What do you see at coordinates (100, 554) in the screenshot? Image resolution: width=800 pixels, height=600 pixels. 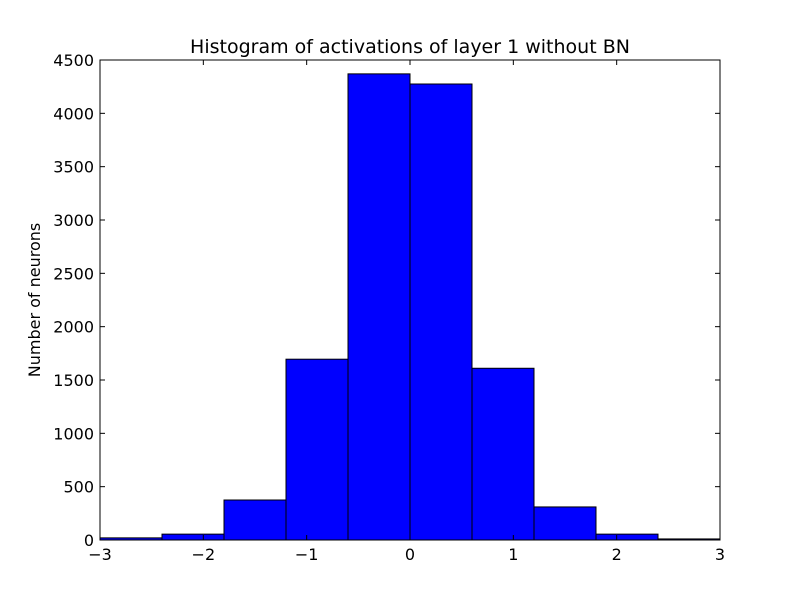 I see `x-tick-label-0: −3` at bounding box center [100, 554].